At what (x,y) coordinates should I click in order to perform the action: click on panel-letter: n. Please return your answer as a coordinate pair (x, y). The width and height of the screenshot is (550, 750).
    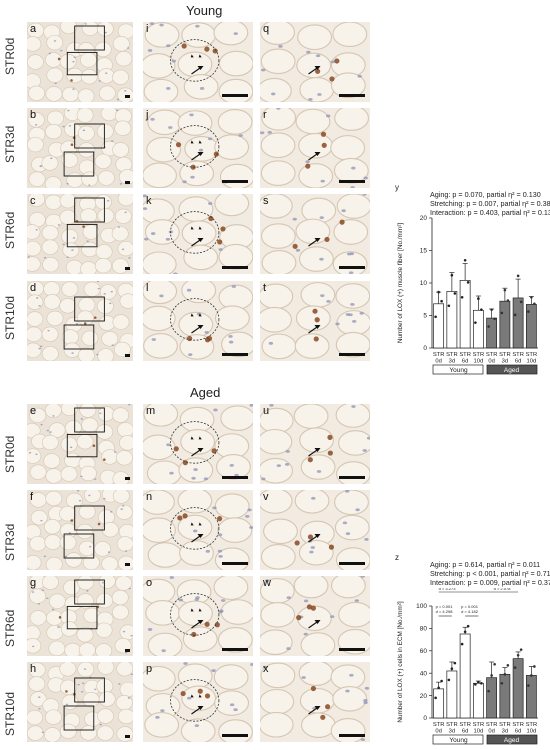
    Looking at the image, I should click on (149, 497).